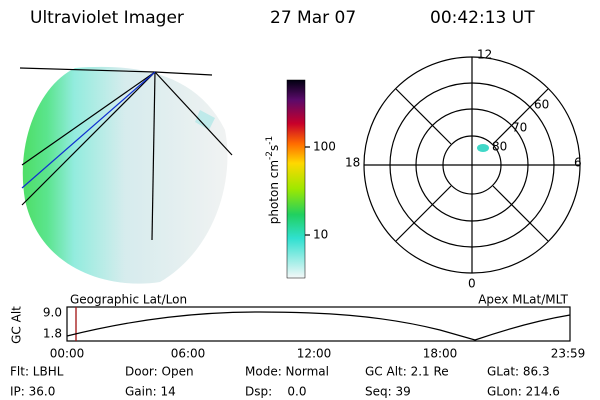 The image size is (600, 400). Describe the element at coordinates (324, 147) in the screenshot. I see `colorbar-tick-label: 100` at that location.